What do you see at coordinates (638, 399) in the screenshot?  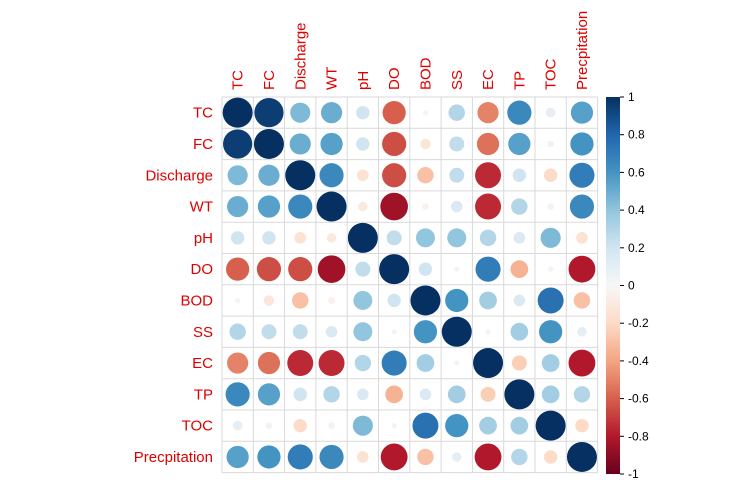 I see `colorbar-tick-label: -0.6` at bounding box center [638, 399].